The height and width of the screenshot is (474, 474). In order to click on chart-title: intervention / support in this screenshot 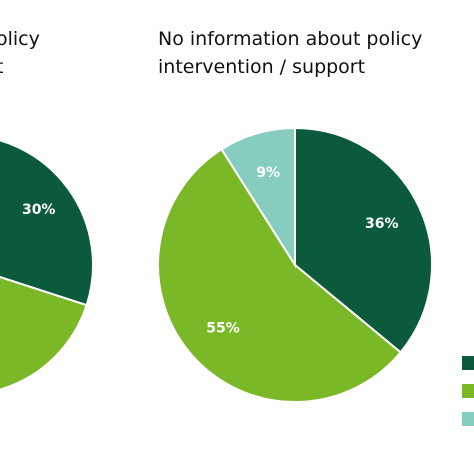, I will do `click(261, 67)`.